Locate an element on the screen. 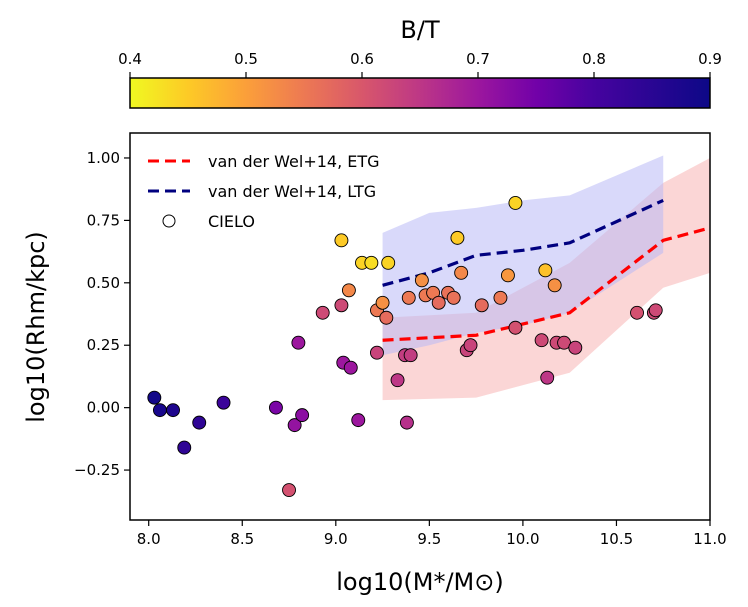  x-tick-label: 11.0 is located at coordinates (709, 539).